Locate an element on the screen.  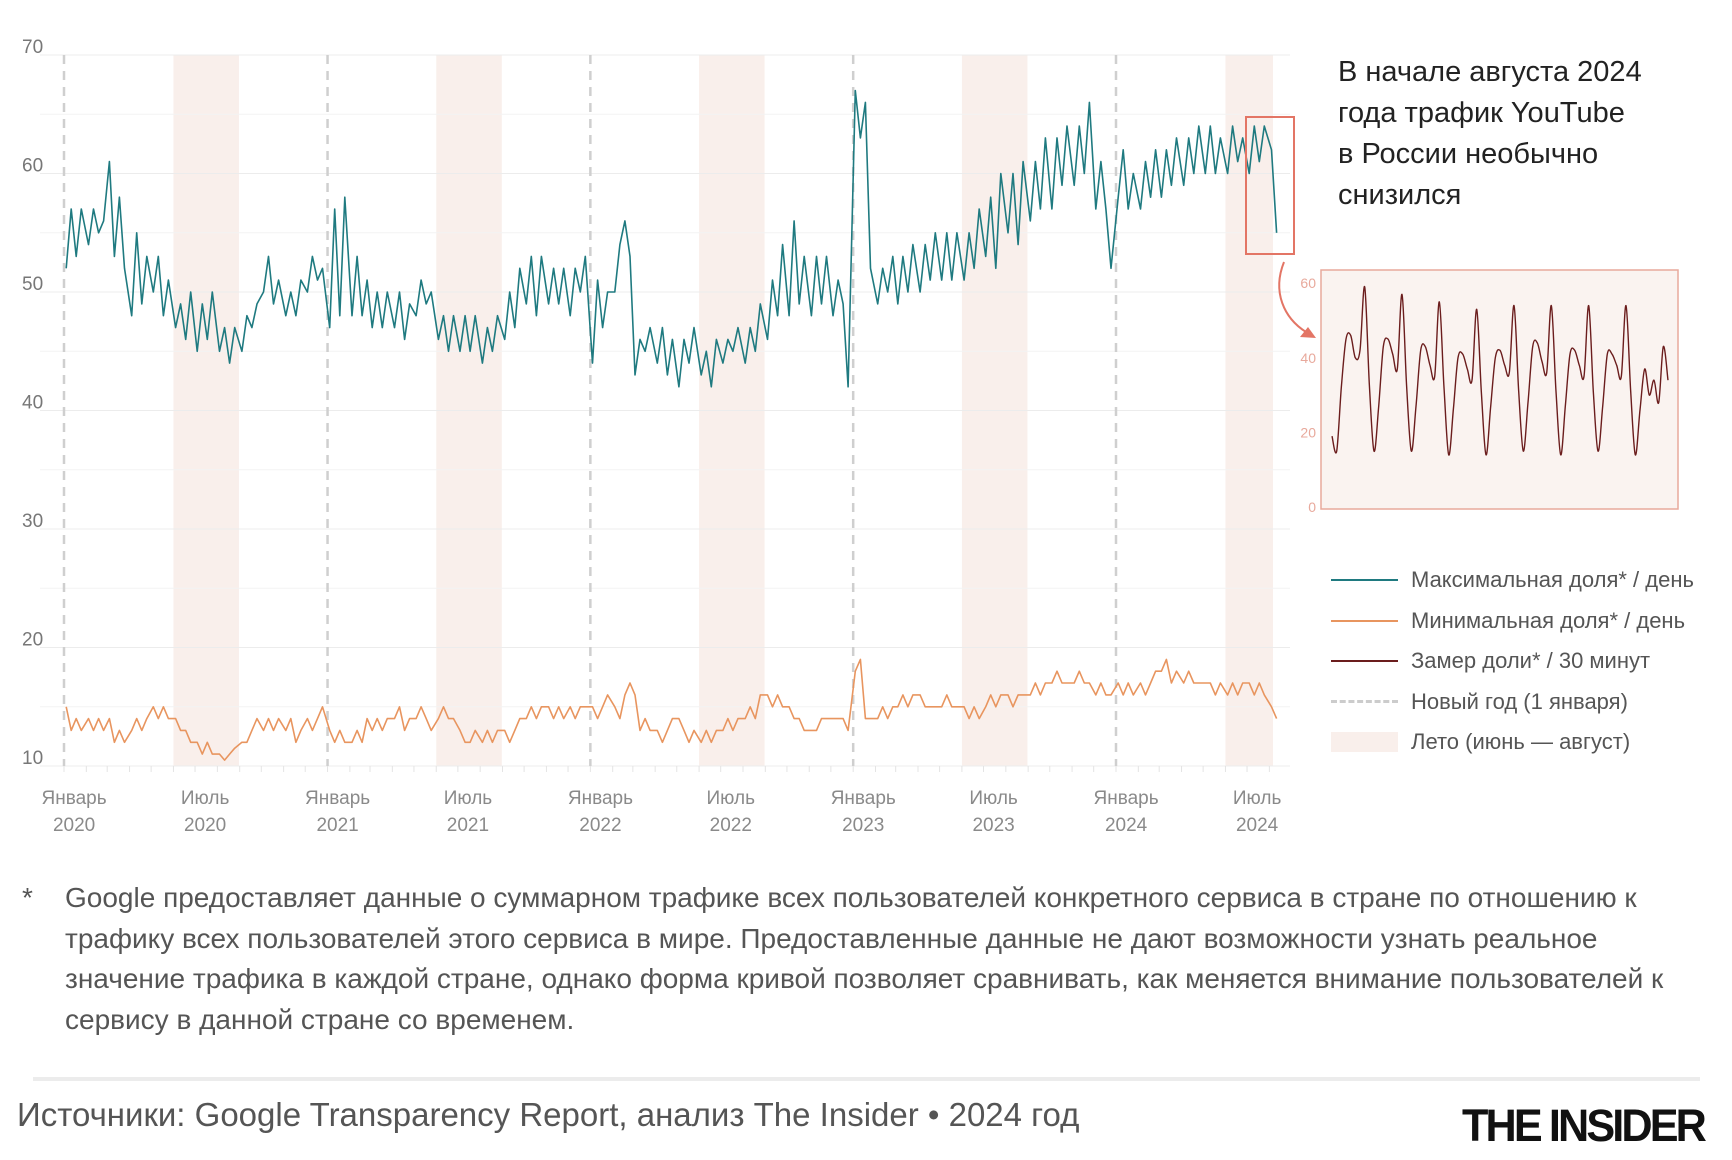
legend-swatch-summer is located at coordinates (1364, 742).